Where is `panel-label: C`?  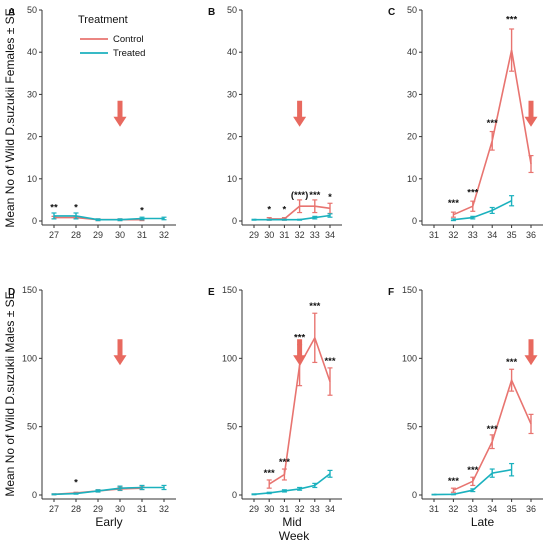
panel-label: C is located at coordinates (391, 12).